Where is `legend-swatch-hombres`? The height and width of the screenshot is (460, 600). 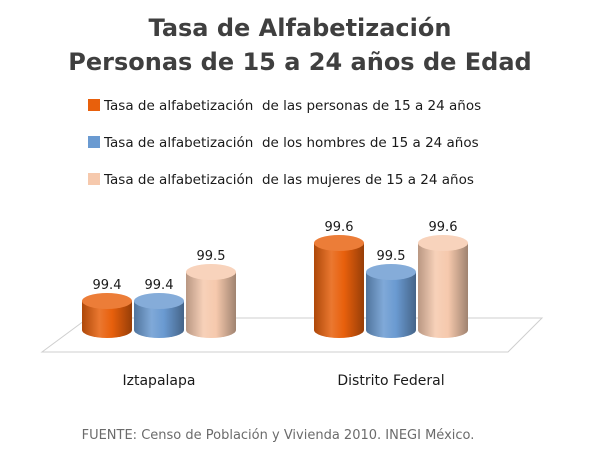 legend-swatch-hombres is located at coordinates (94, 142).